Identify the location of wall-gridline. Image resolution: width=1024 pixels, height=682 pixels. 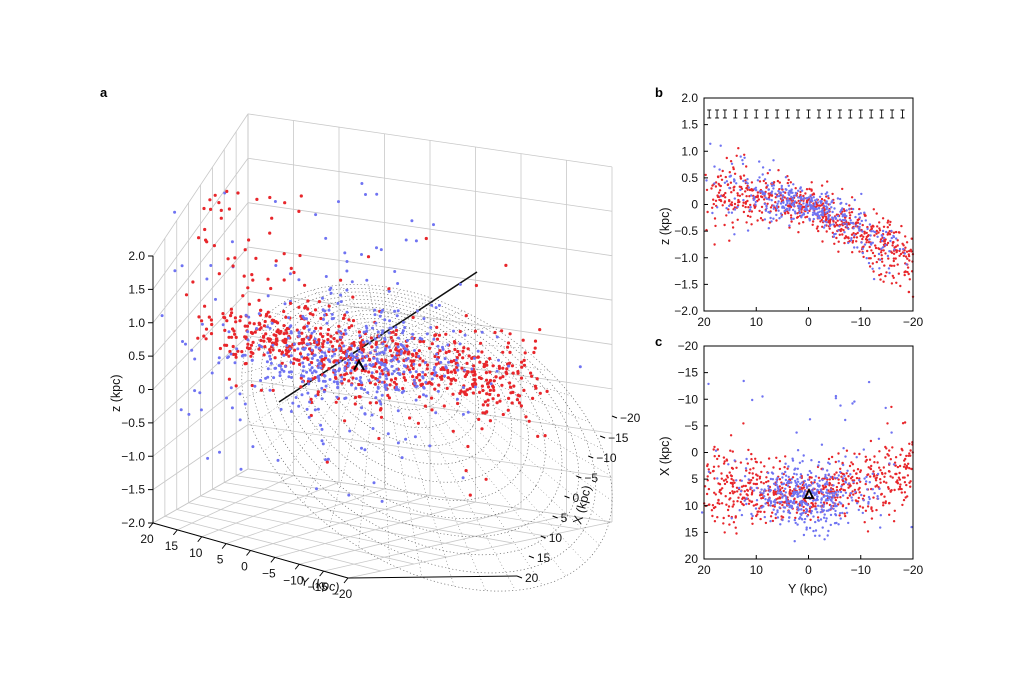
(430, 140).